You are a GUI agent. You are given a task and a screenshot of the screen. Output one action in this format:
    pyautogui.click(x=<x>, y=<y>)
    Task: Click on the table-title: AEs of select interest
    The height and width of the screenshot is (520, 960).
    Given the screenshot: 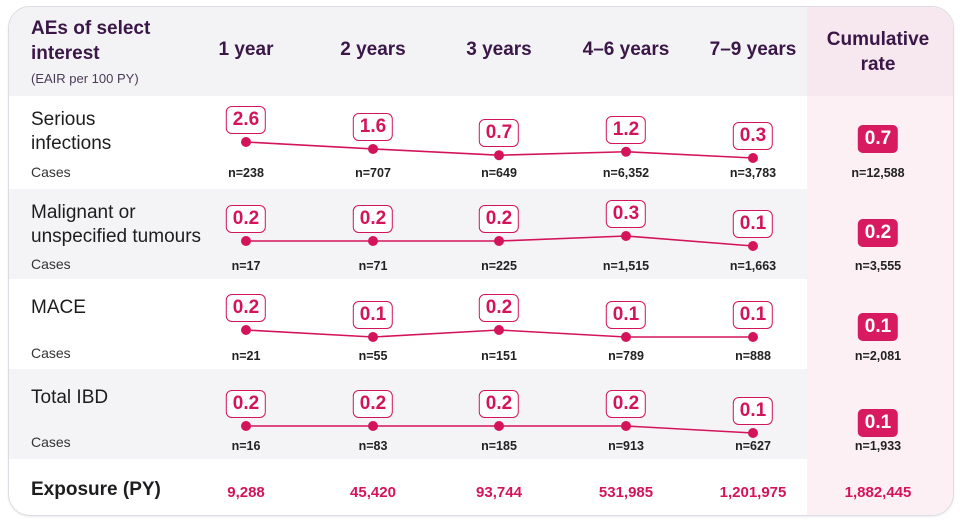 What is the action you would take?
    pyautogui.click(x=90, y=41)
    